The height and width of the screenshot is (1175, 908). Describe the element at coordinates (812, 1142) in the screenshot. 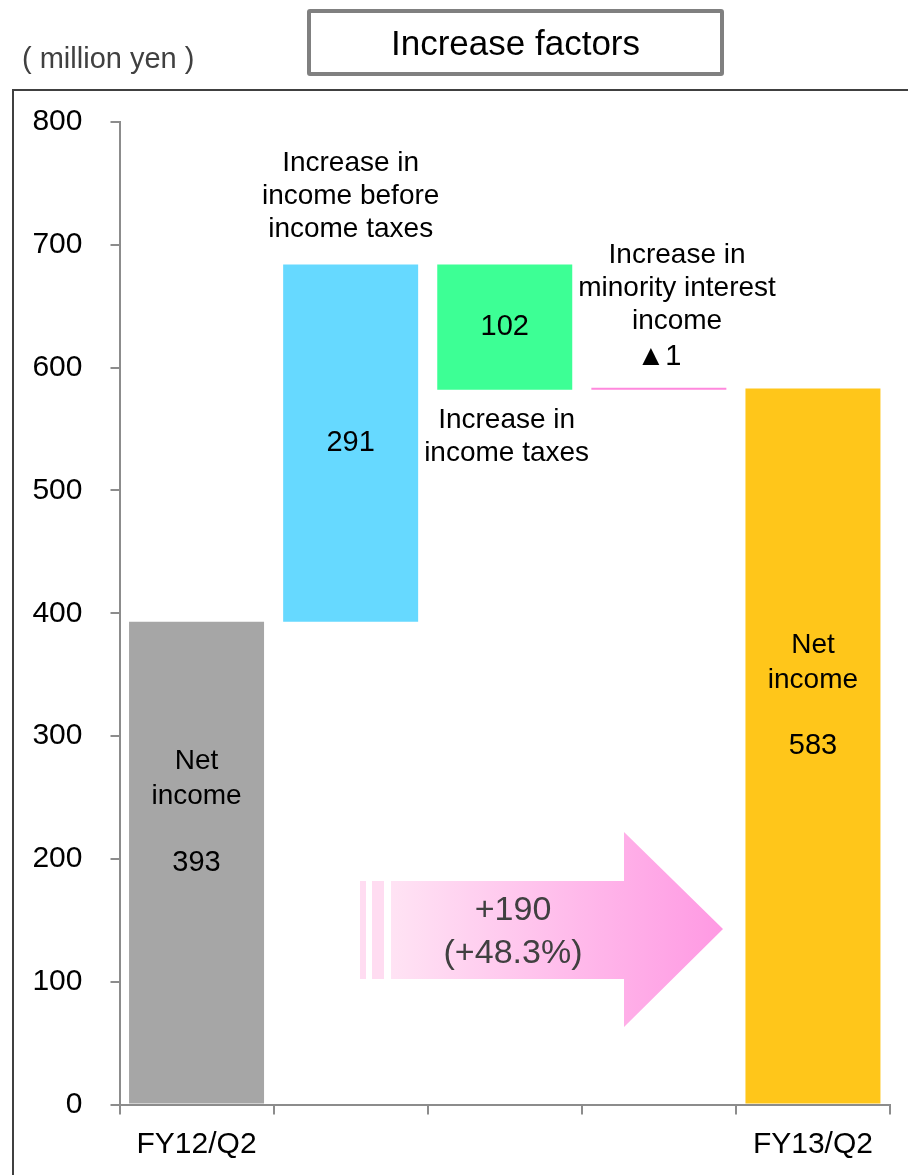

I see `x-tick-label: FY13/Q2` at that location.